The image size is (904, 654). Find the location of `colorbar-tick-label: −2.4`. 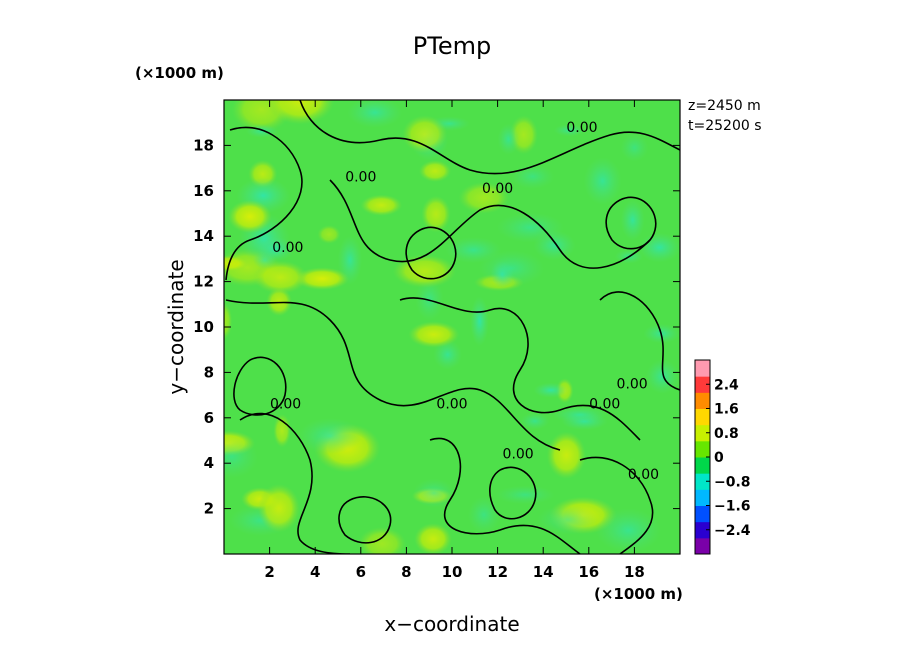

colorbar-tick-label: −2.4 is located at coordinates (732, 531).